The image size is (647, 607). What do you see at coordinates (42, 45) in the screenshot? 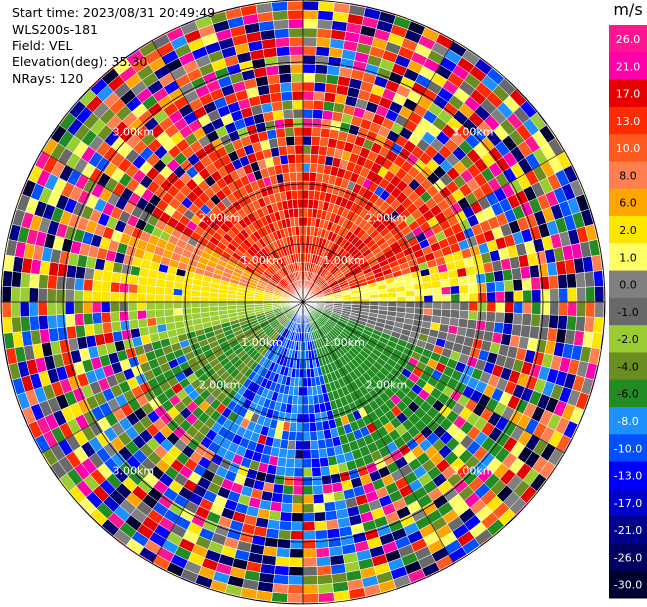
I see `field-label: Field: VEL` at bounding box center [42, 45].